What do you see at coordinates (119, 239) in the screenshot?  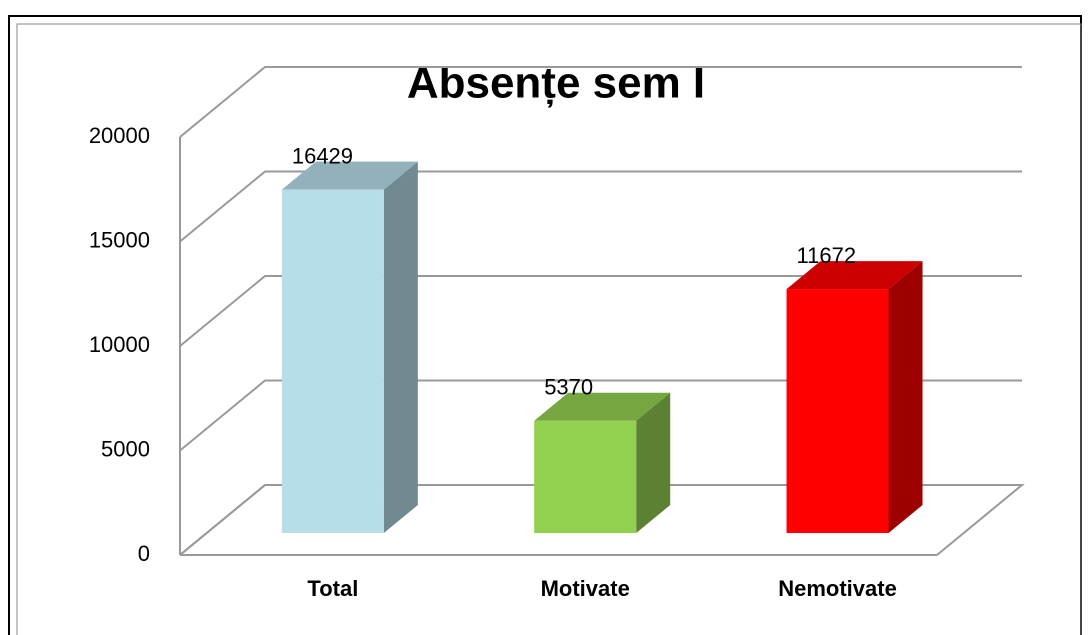 I see `y-tick-label: 15000` at bounding box center [119, 239].